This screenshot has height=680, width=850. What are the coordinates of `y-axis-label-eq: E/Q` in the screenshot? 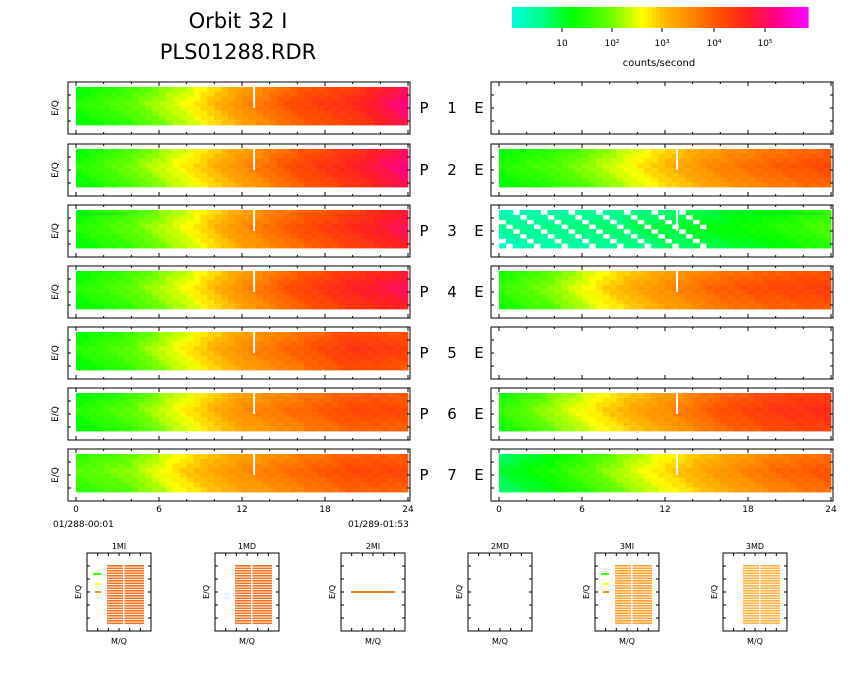 It's located at (56, 108).